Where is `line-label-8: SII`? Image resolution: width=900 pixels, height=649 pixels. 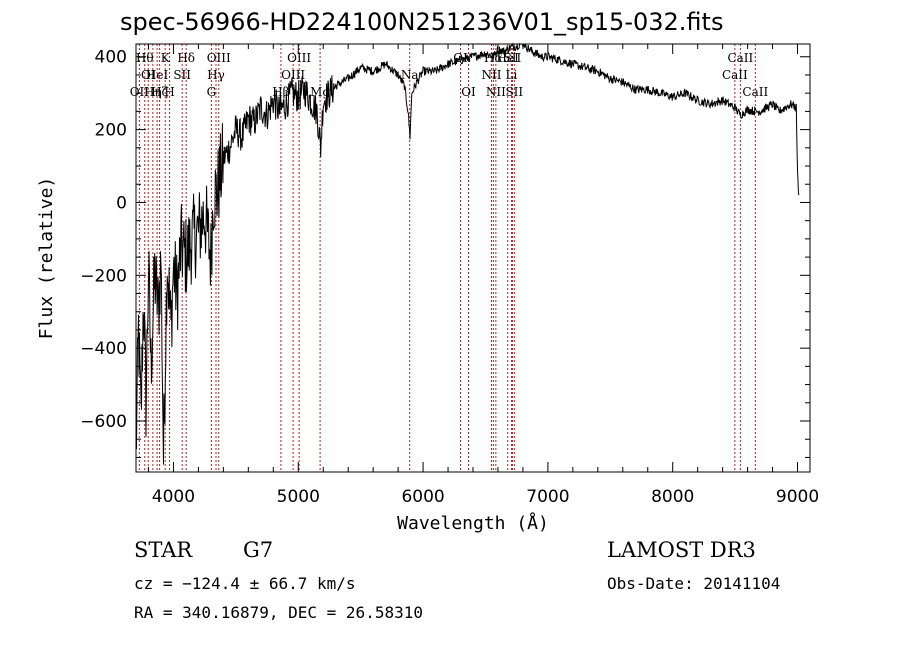 line-label-8: SII is located at coordinates (182, 75).